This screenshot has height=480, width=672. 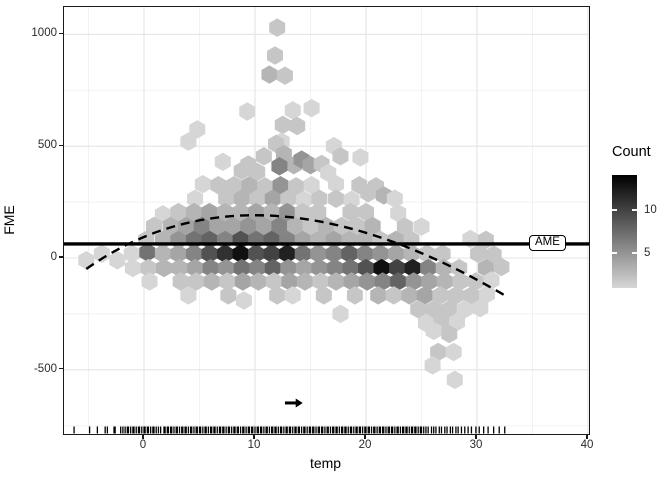 I want to click on legend-tick-mark, so click(x=634, y=253).